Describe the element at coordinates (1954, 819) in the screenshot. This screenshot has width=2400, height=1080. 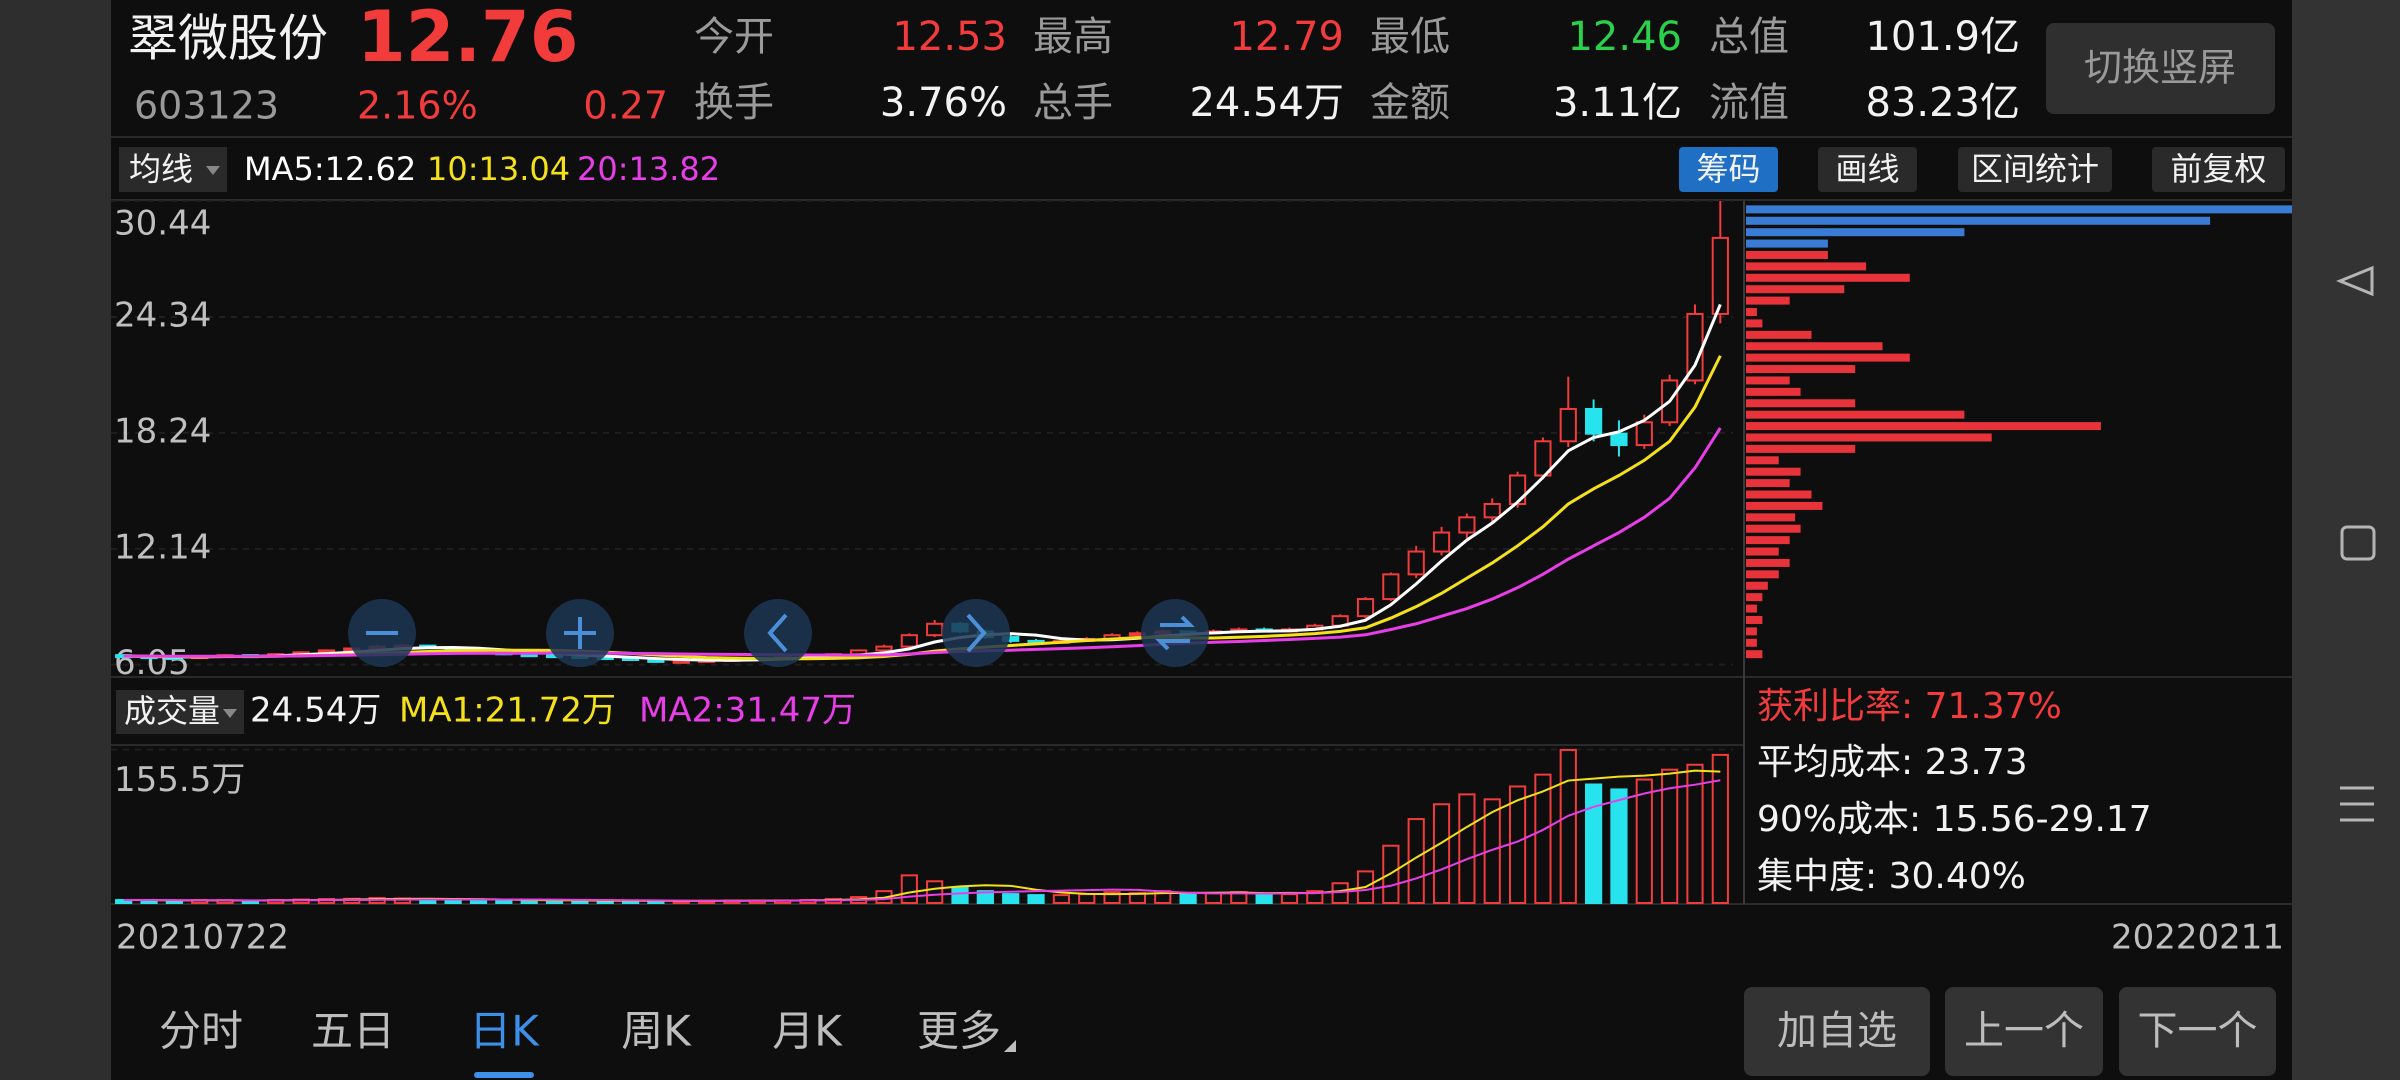
I see `chip-stat: 90%成本: 15.56-29.17` at that location.